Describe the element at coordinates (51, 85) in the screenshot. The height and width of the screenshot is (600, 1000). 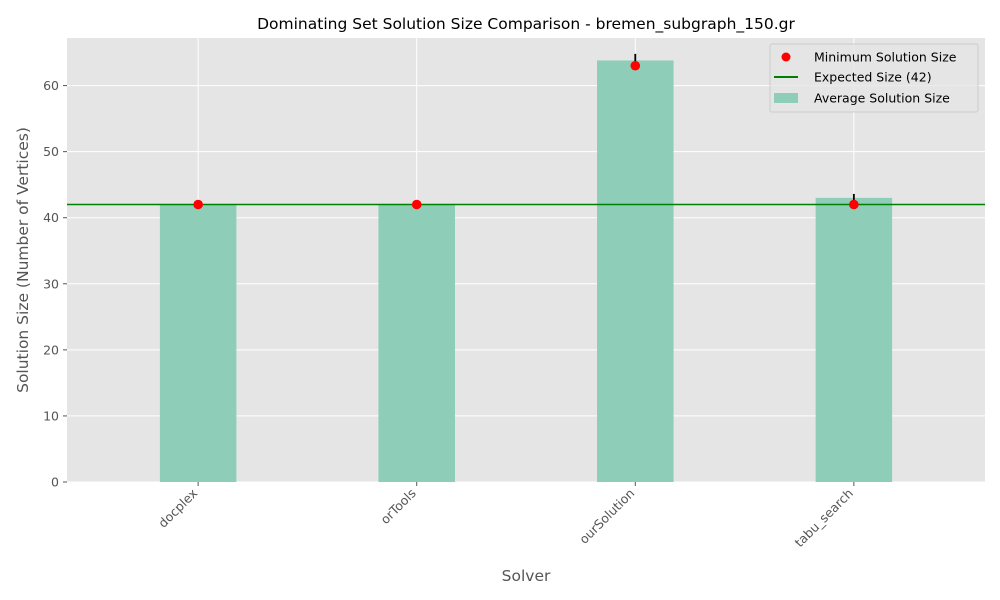
I see `y-tick-label: 60` at that location.